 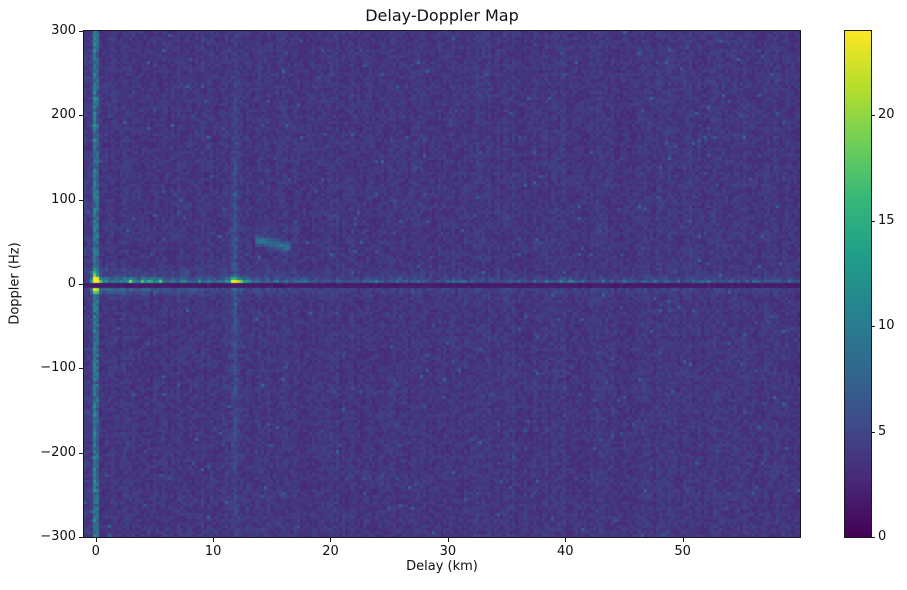 What do you see at coordinates (58, 452) in the screenshot?
I see `y-tick-label: −200` at bounding box center [58, 452].